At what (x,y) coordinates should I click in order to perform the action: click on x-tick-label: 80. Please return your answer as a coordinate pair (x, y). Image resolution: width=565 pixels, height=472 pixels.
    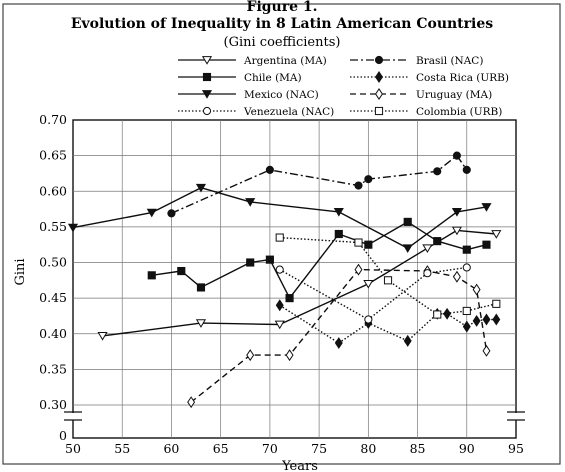
    Looking at the image, I should click on (368, 448).